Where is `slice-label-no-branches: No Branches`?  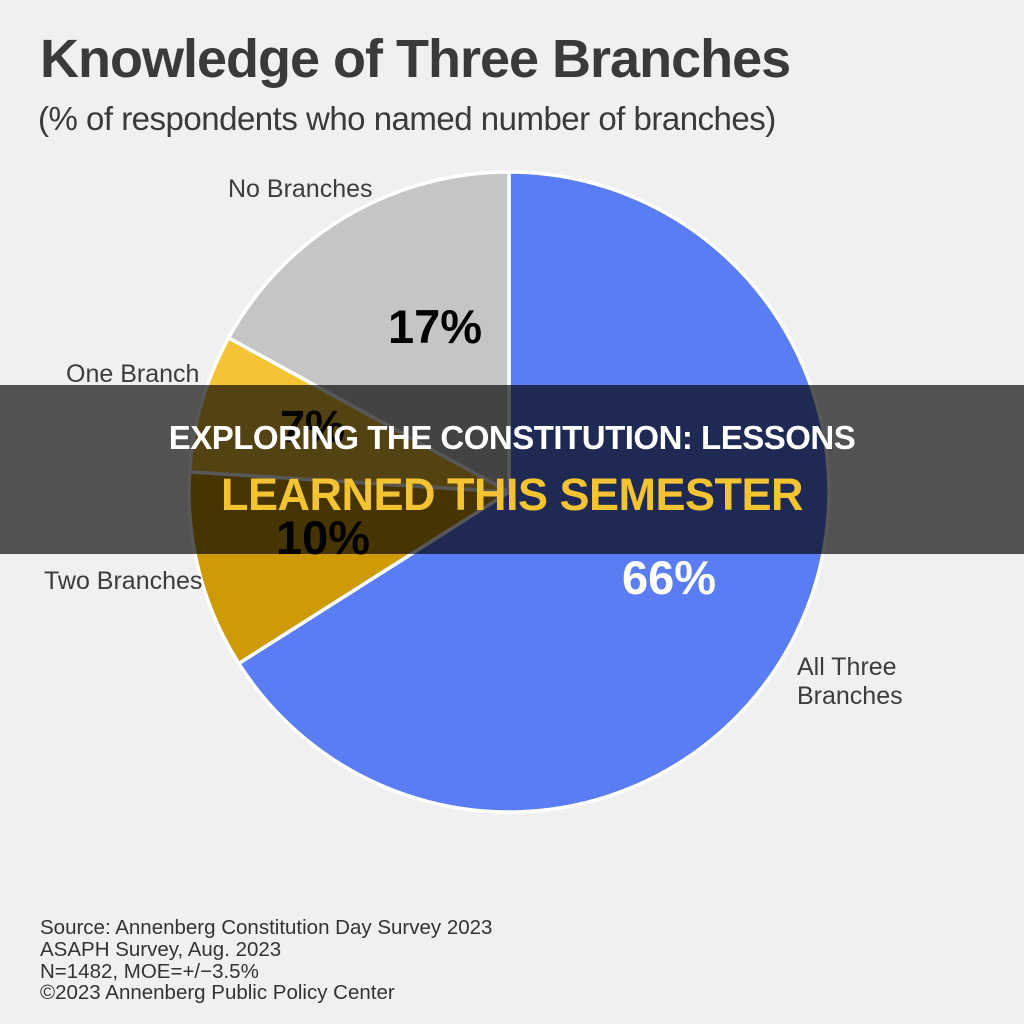
slice-label-no-branches: No Branches is located at coordinates (300, 189).